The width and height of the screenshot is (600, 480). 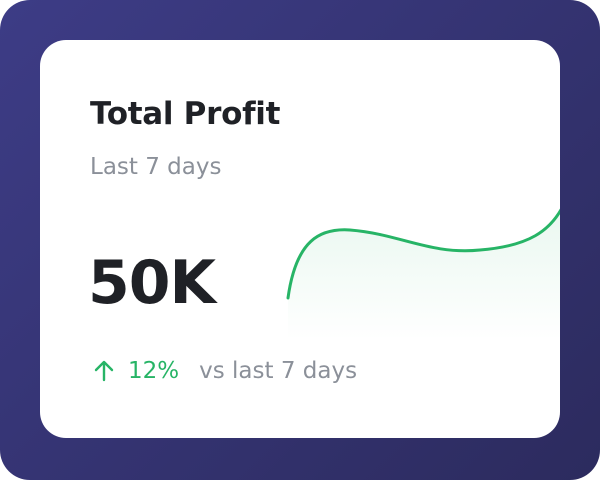 I want to click on sparkline, so click(x=423, y=274).